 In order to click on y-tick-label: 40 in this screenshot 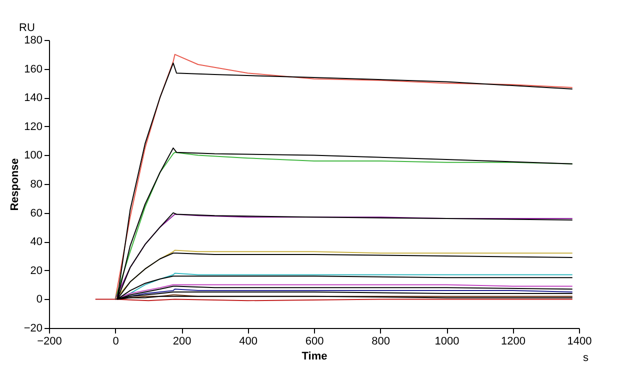, I will do `click(36, 242)`.